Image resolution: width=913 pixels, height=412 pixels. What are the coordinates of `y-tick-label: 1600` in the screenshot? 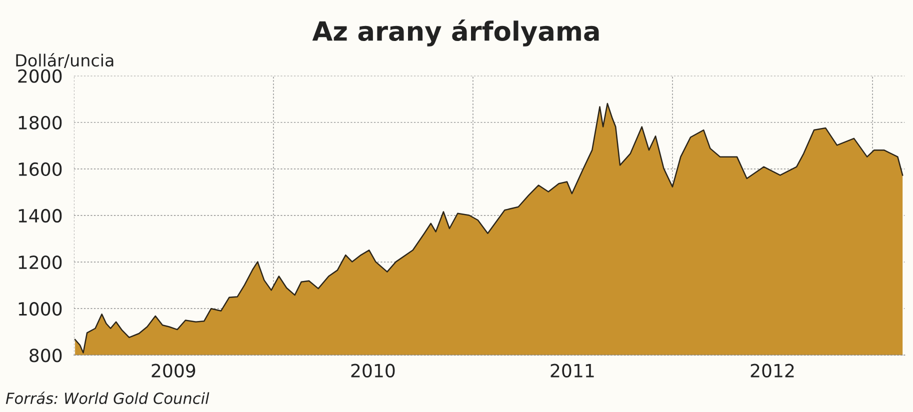 It's located at (40, 169).